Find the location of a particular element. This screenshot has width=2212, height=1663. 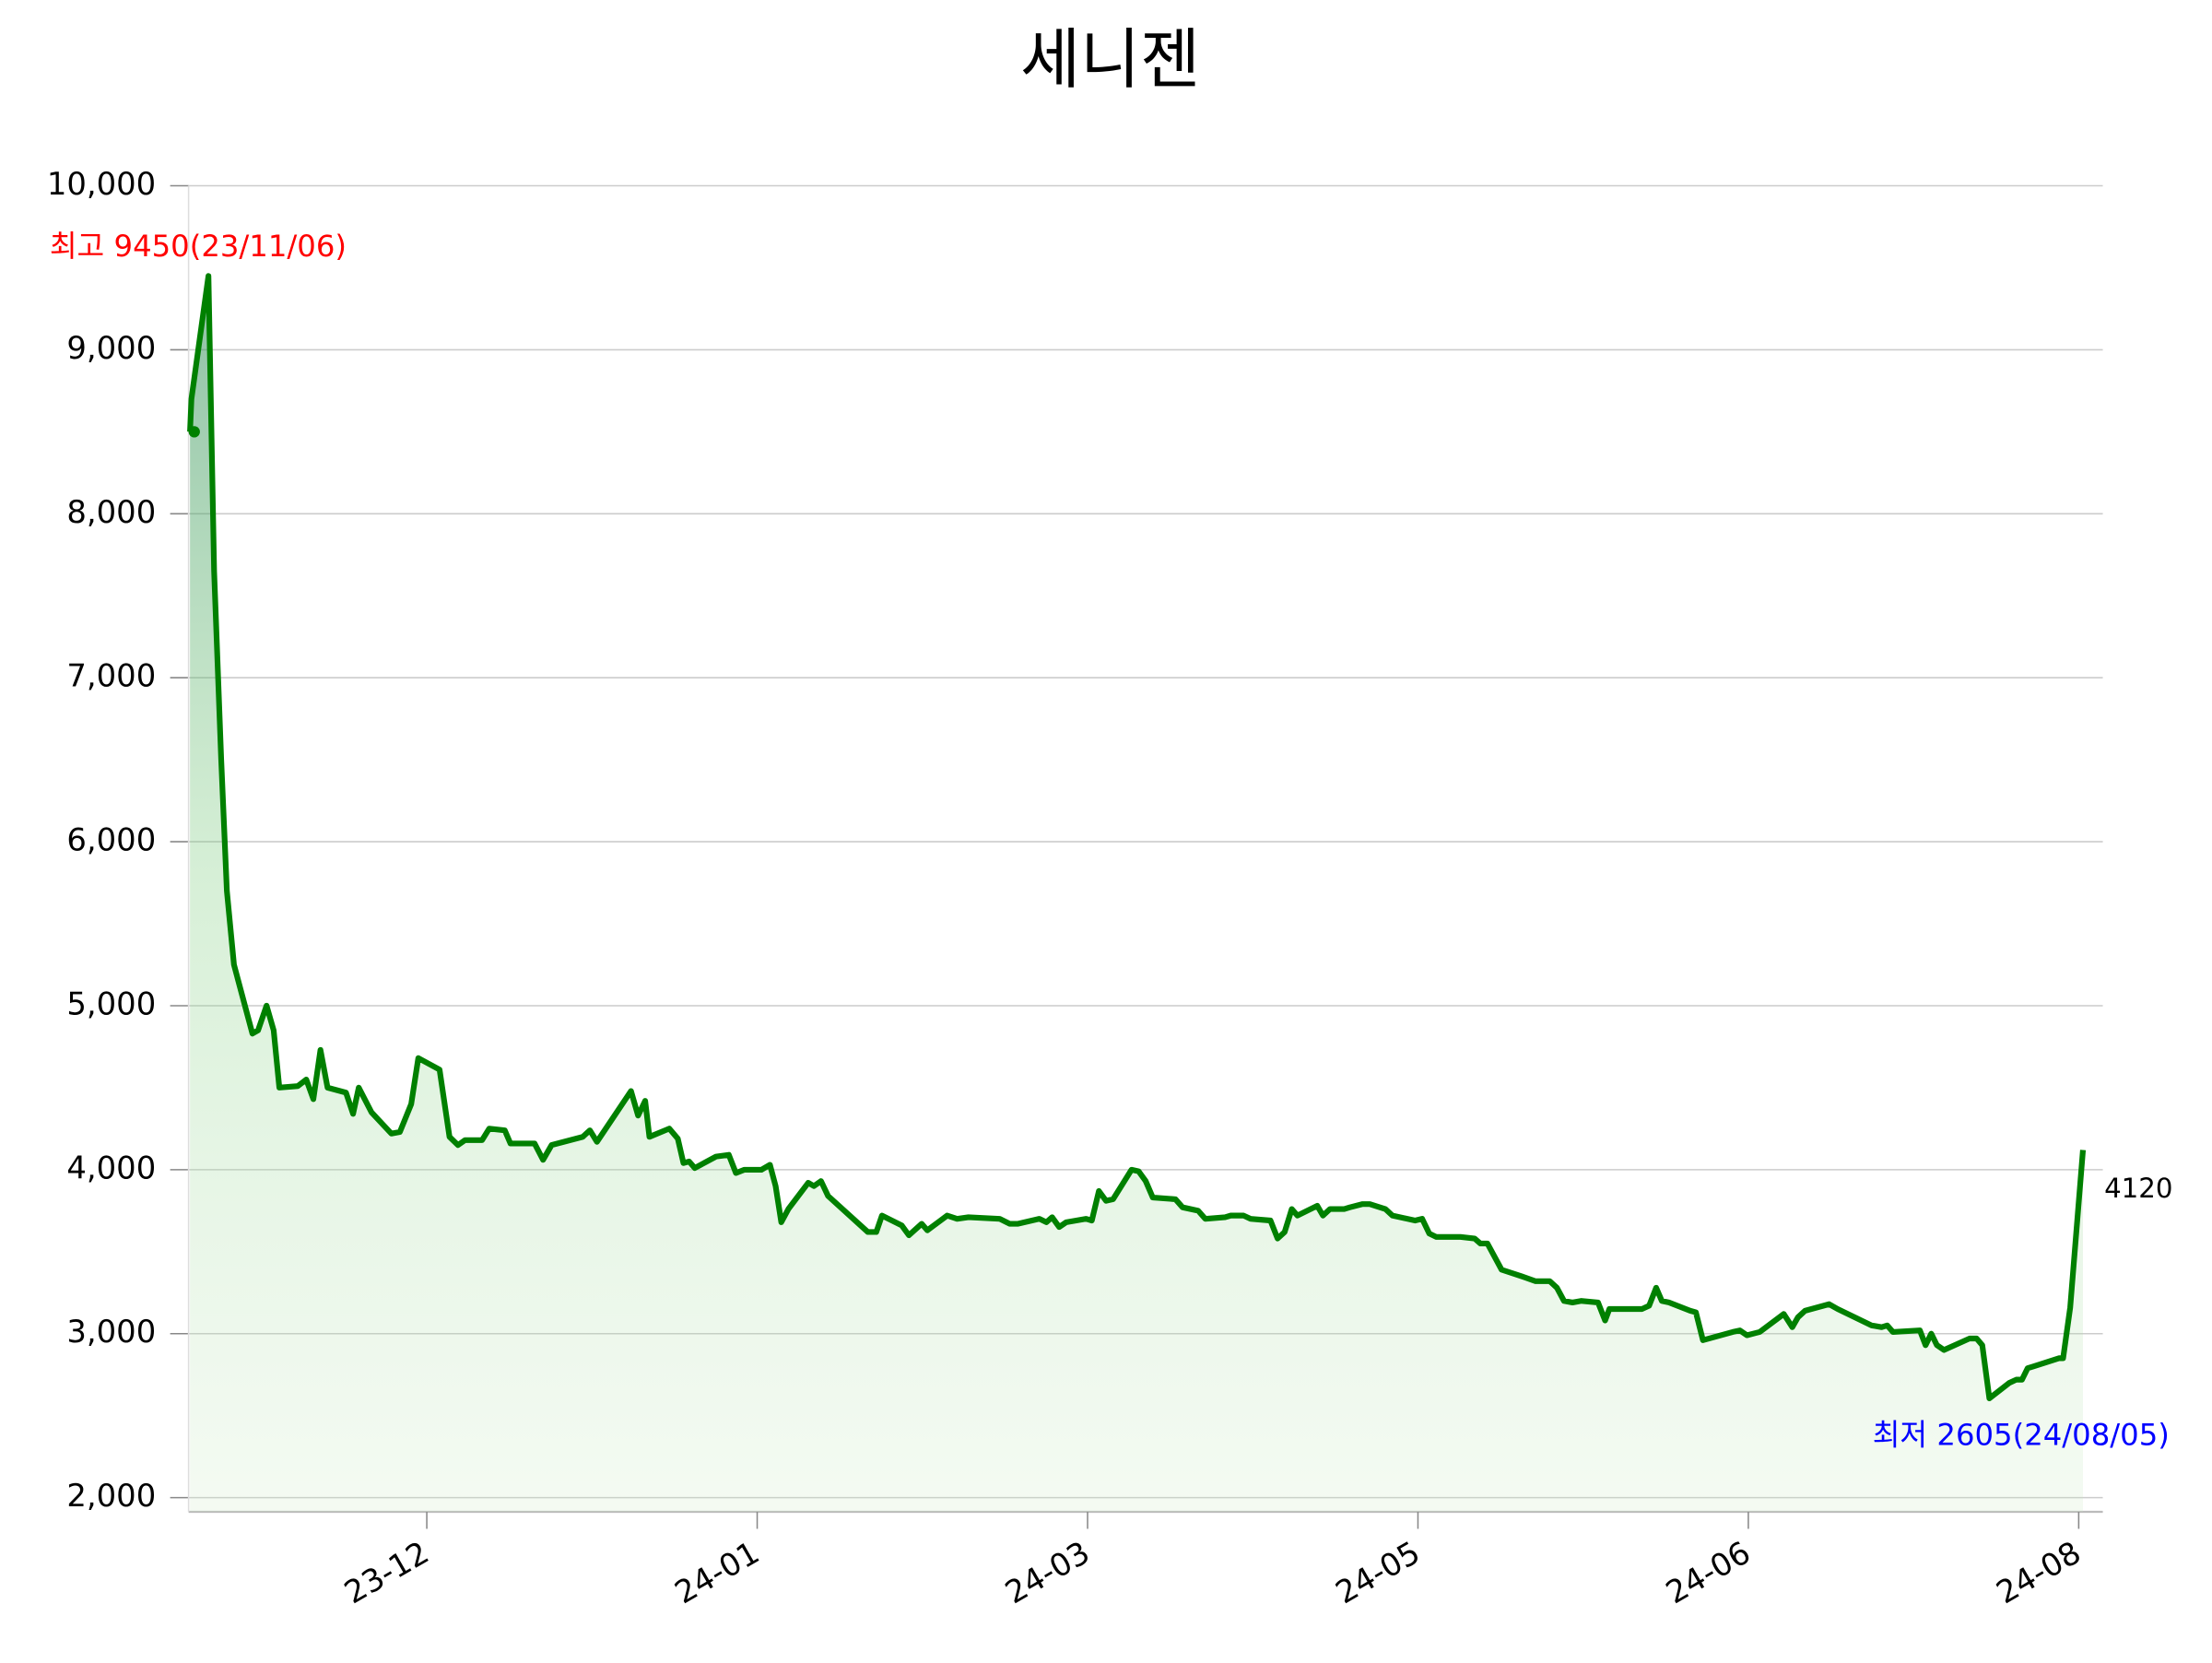

x-tick-label: 24-08 is located at coordinates (2039, 1572).